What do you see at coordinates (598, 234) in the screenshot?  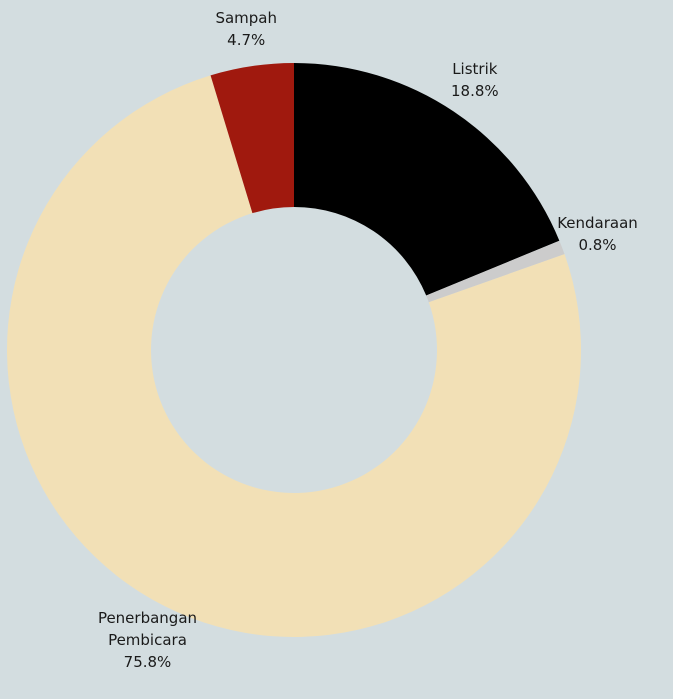 I see `slice-label: Kendaraan 0.8%` at bounding box center [598, 234].